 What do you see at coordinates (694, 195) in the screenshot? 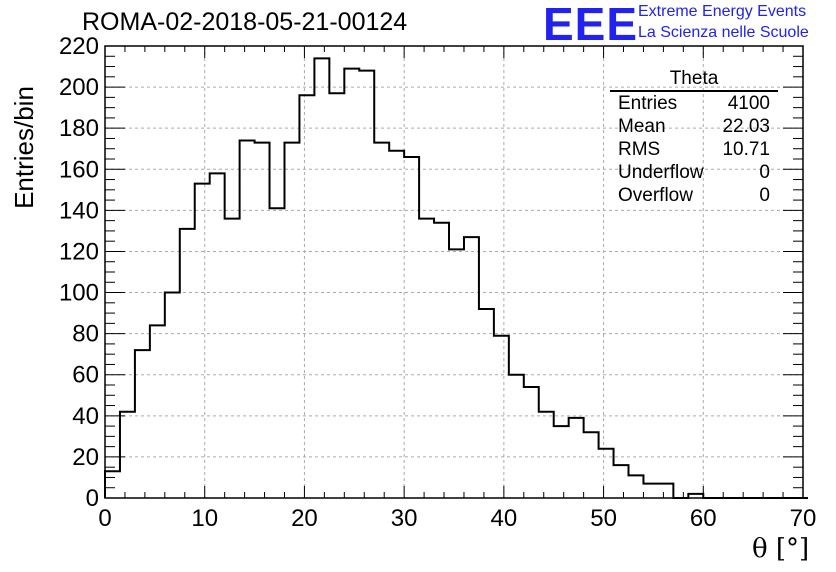
I see `stats-row: Overflow 0` at bounding box center [694, 195].